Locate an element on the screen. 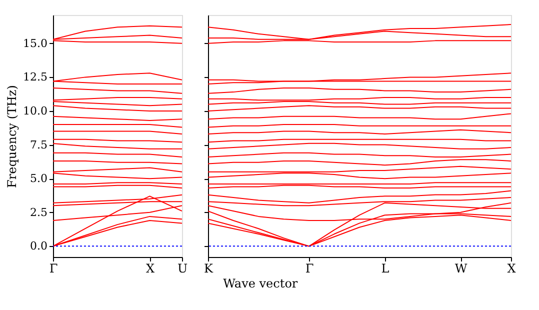  y-axis-title: Frequency (THz) is located at coordinates (12, 136).